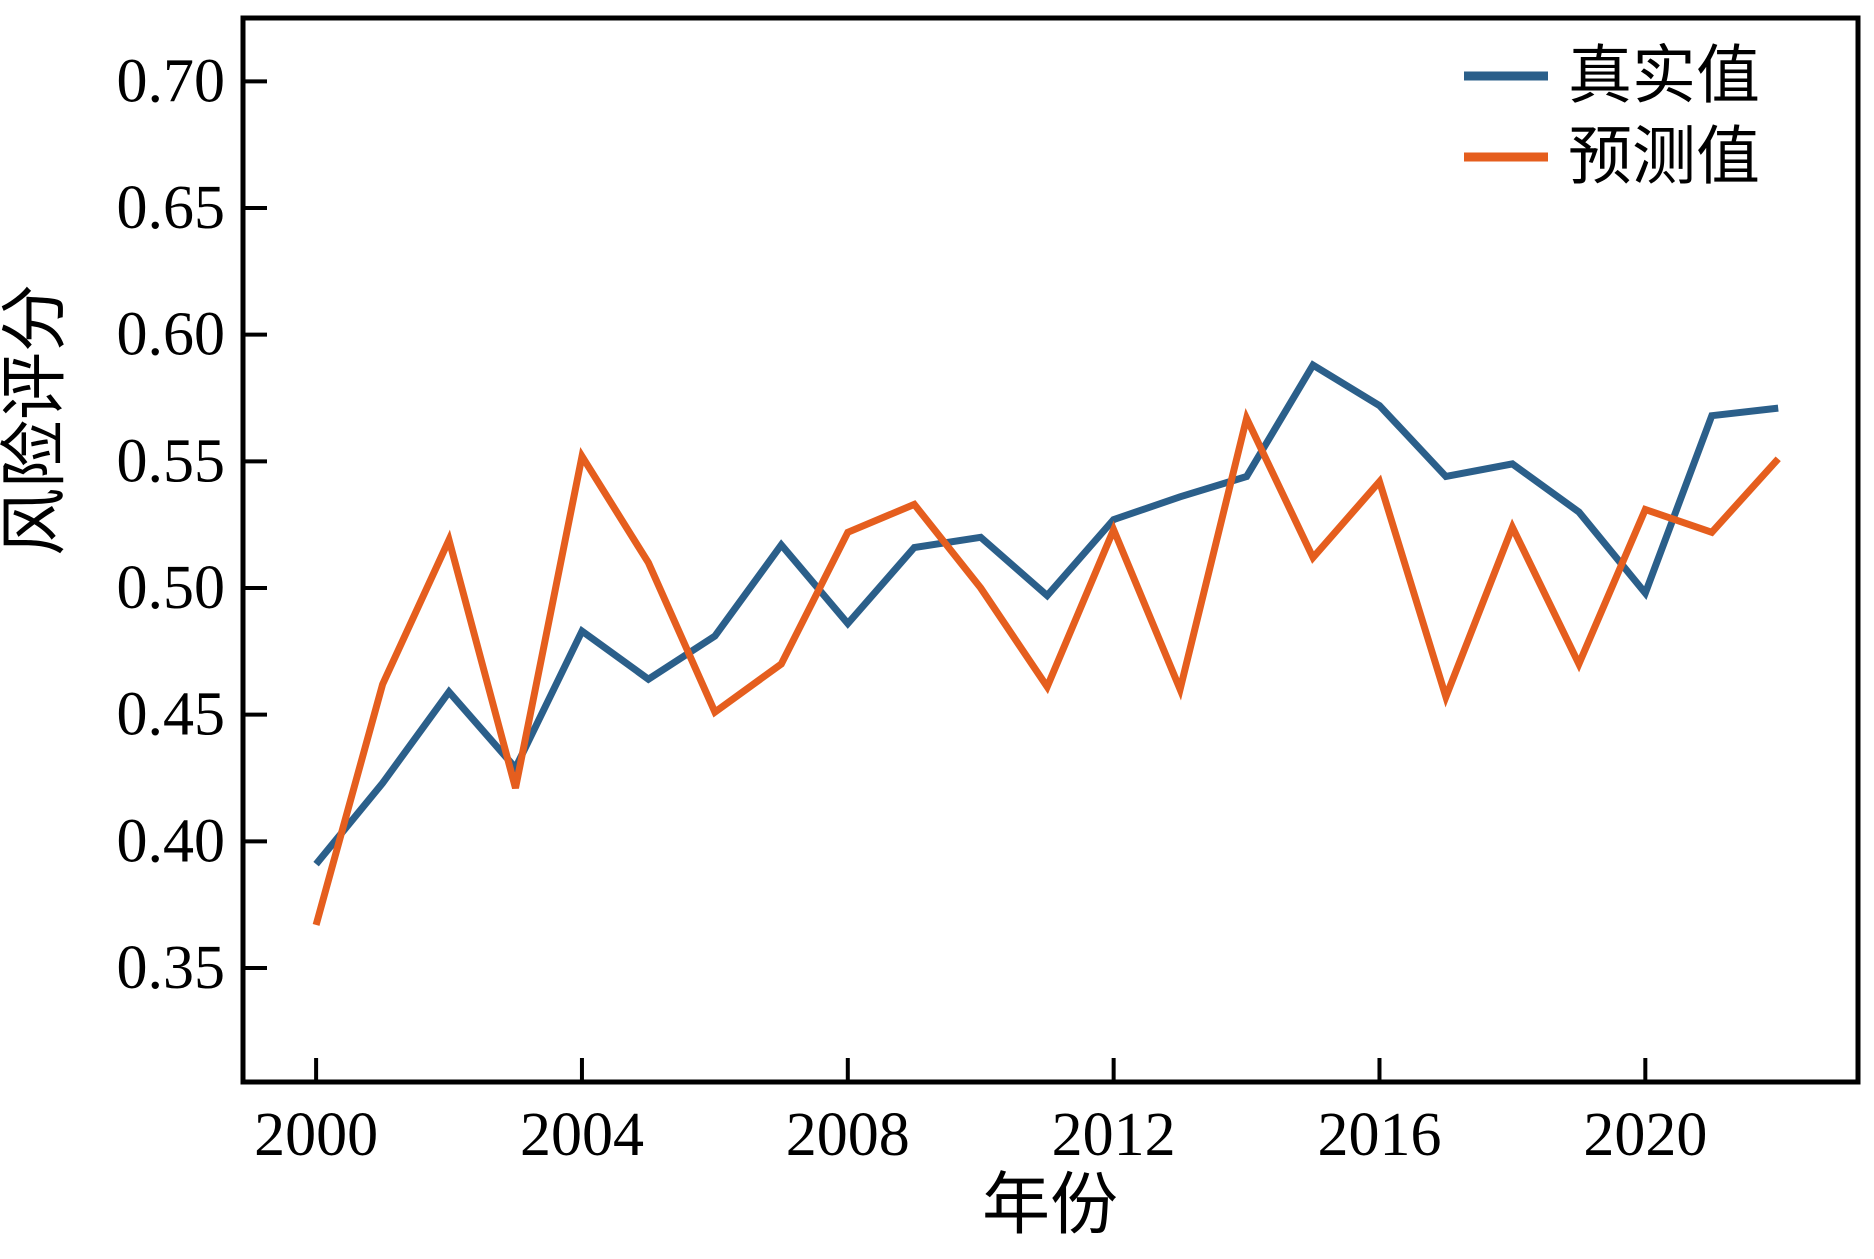  Describe the element at coordinates (1050, 1205) in the screenshot. I see `x-axis-label: 年份` at that location.